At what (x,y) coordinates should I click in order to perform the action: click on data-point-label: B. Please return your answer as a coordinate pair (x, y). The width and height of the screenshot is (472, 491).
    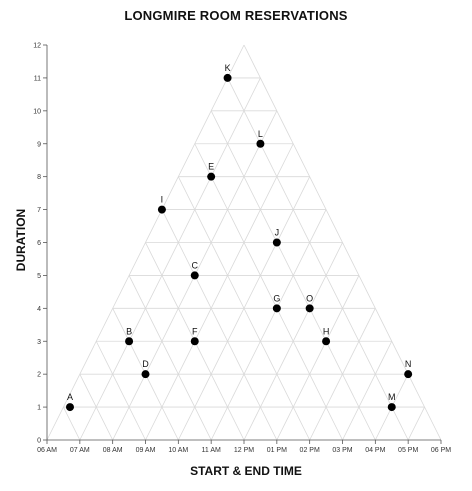
    Looking at the image, I should click on (129, 331).